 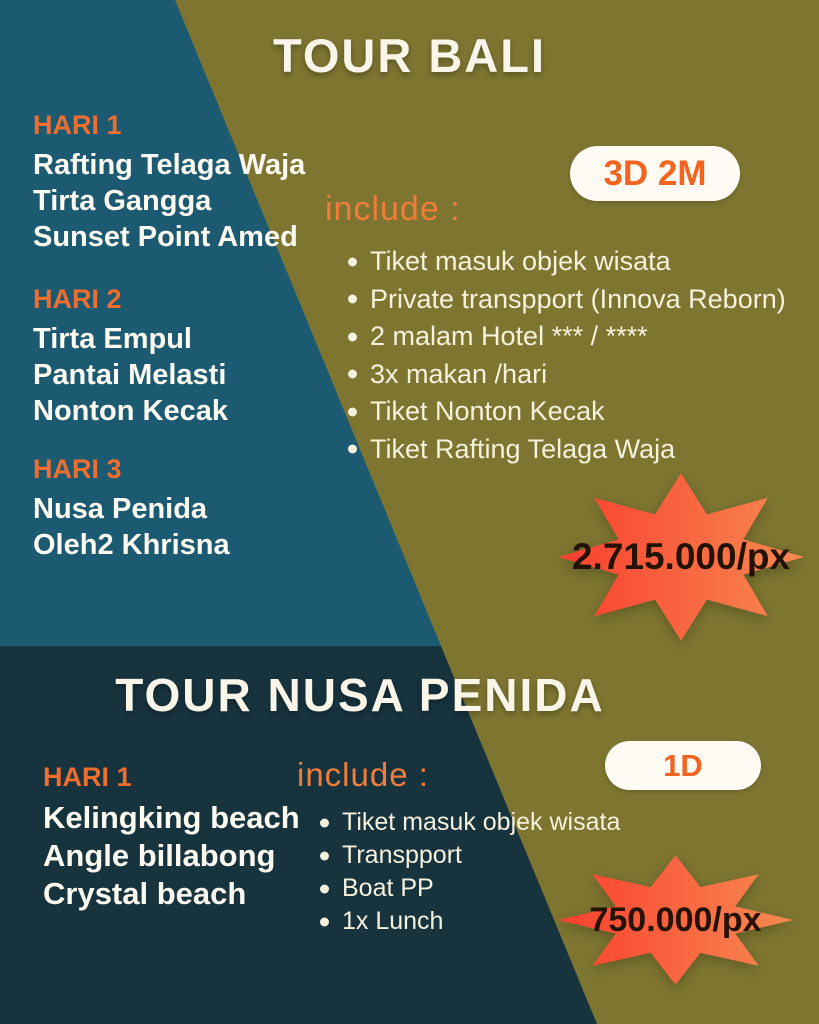 What do you see at coordinates (122, 201) in the screenshot?
I see `day-item: Tirta Gangga` at bounding box center [122, 201].